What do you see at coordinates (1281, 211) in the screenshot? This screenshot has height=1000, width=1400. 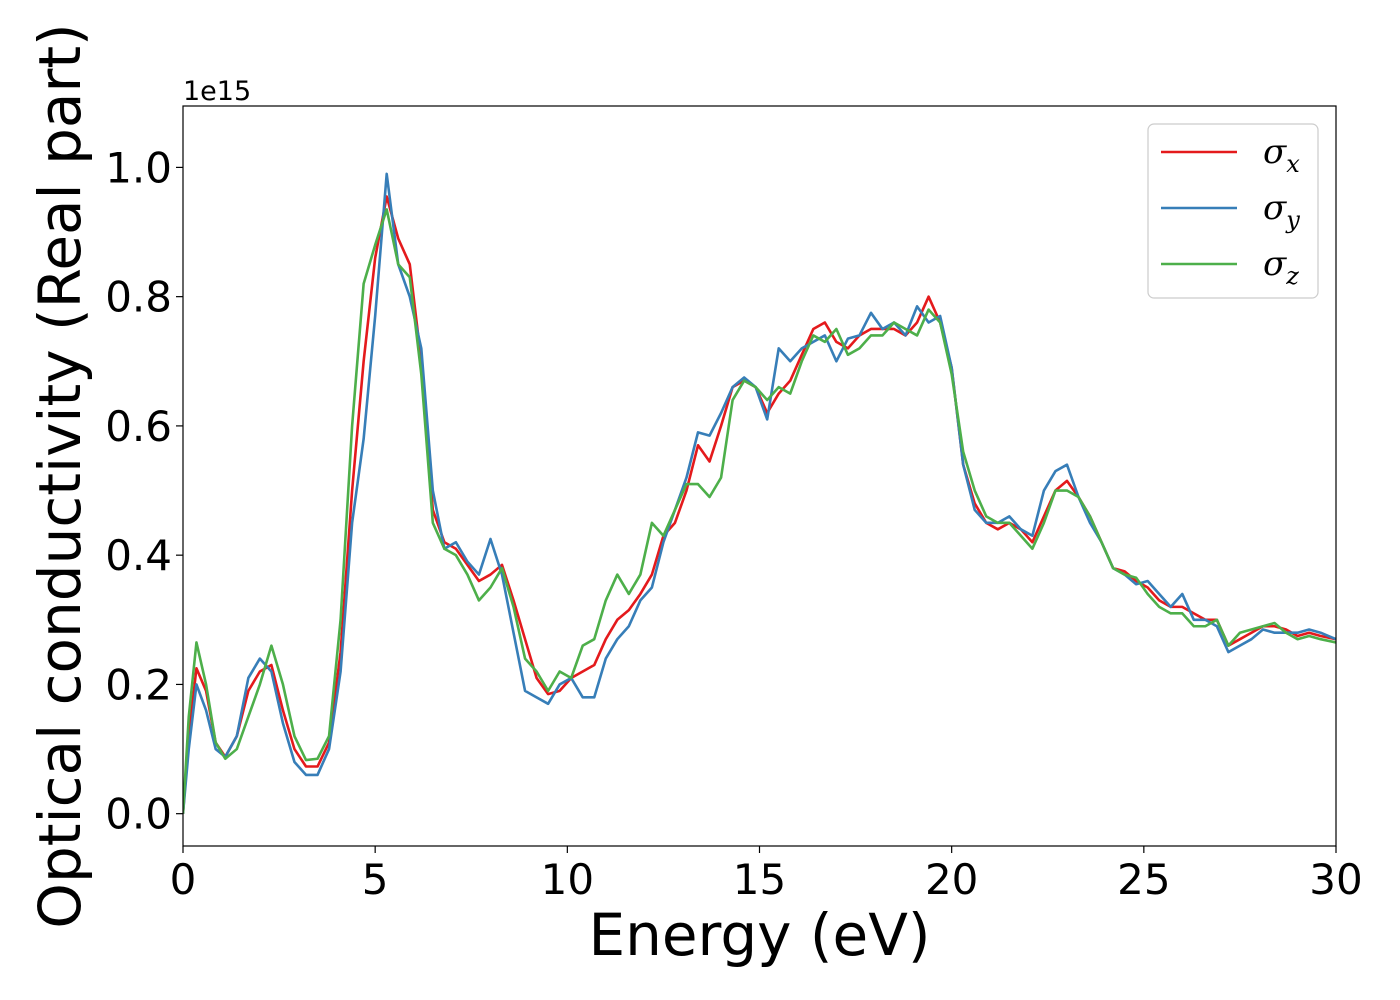 I see `legend-label-y: σy` at bounding box center [1281, 211].